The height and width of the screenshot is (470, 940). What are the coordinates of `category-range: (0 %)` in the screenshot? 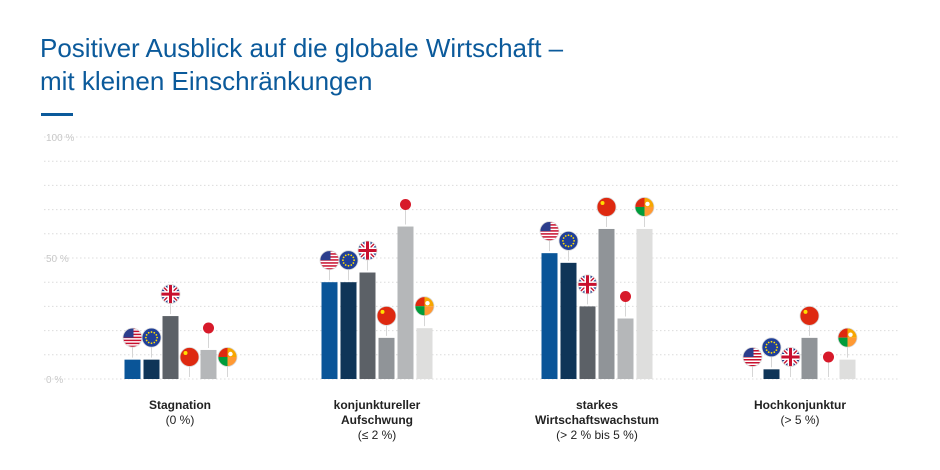 It's located at (180, 420).